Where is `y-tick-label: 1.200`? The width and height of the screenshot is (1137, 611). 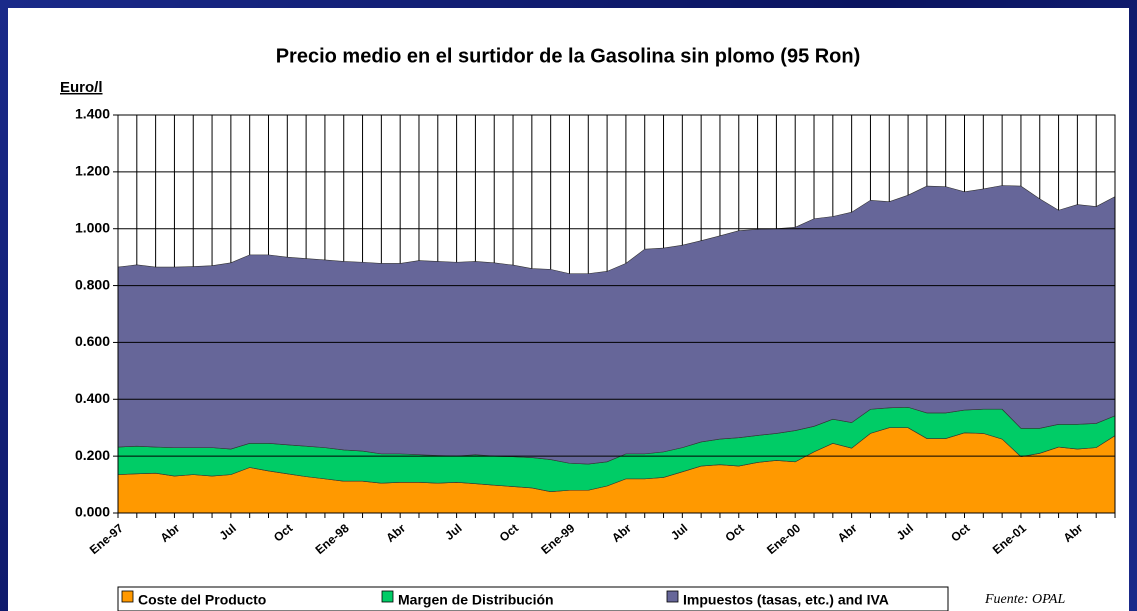
y-tick-label: 1.200 is located at coordinates (92, 171).